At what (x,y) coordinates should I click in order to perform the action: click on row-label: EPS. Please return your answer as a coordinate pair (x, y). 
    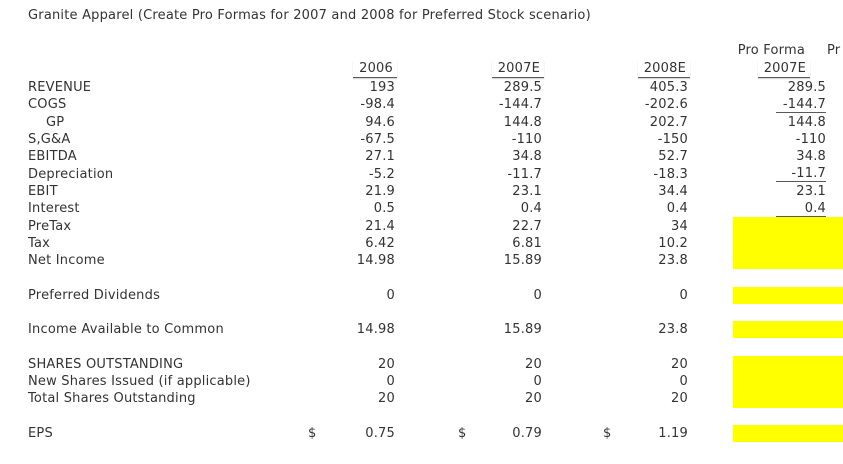
    Looking at the image, I should click on (40, 434).